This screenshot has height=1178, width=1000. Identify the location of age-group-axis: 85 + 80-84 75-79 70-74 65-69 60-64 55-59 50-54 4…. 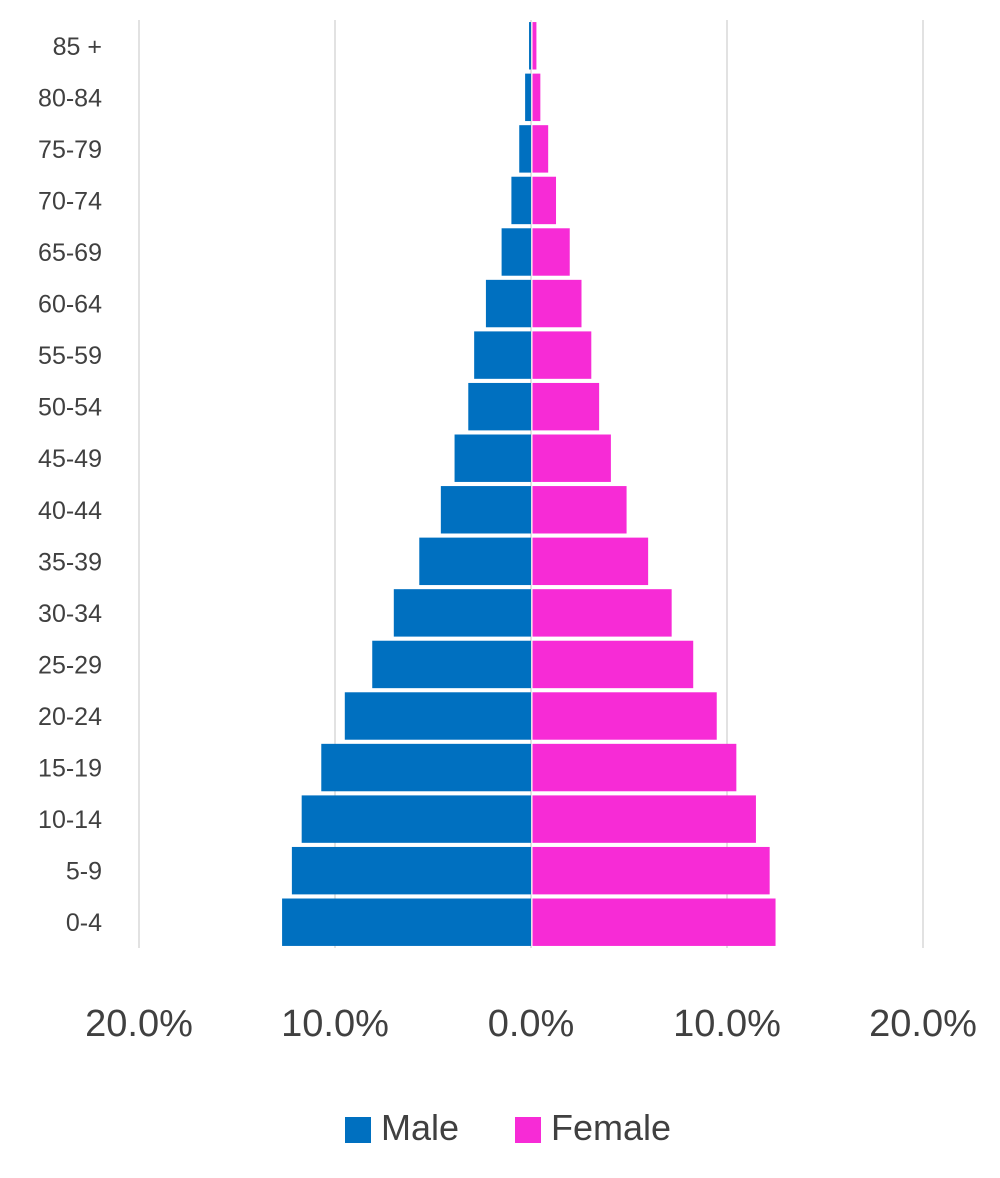
(70, 485).